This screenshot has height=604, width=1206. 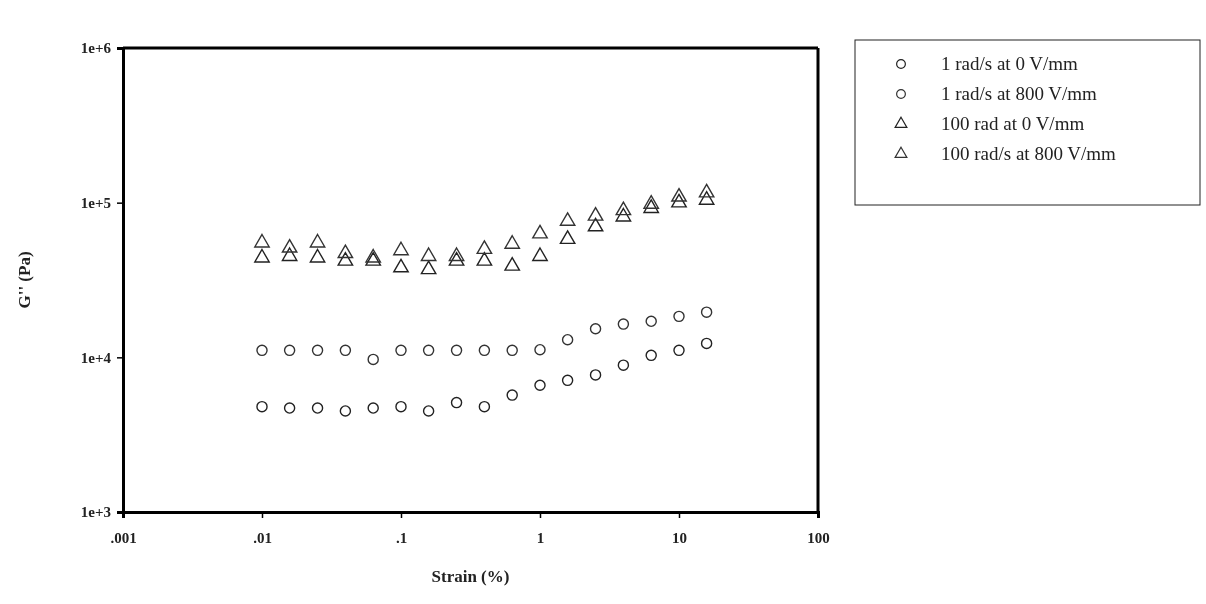 I want to click on y-tick-label: 1e+4, so click(x=96, y=357).